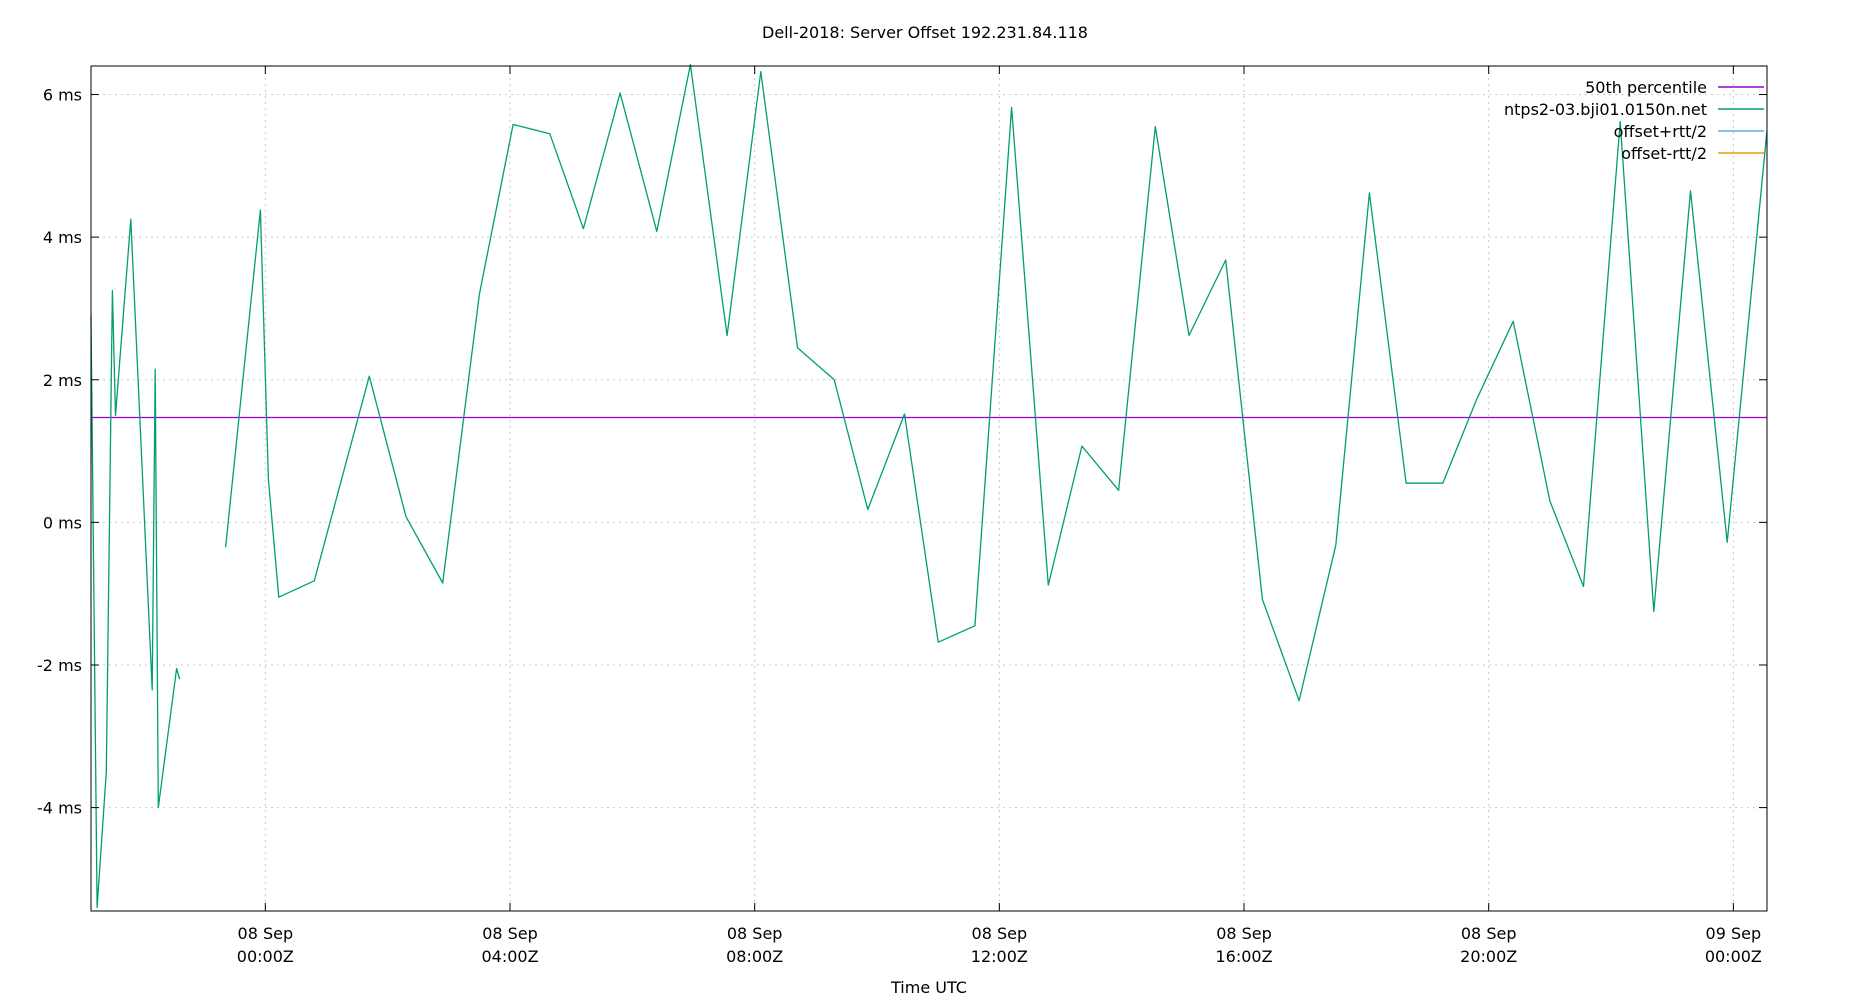  What do you see at coordinates (1488, 956) in the screenshot?
I see `x-tick-label-time: 20:00Z` at bounding box center [1488, 956].